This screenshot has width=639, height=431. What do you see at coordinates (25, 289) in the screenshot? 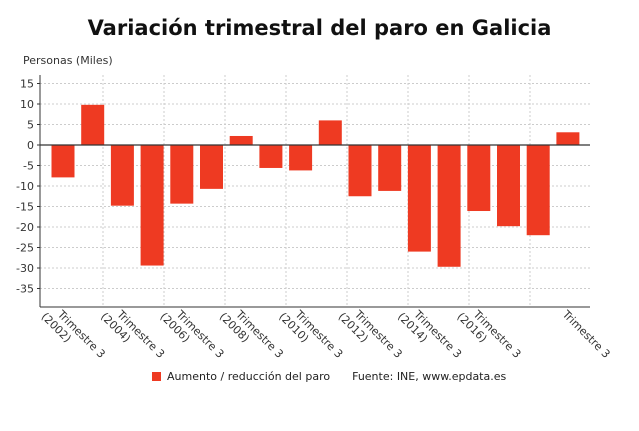
I see `y-tick-label: -35` at bounding box center [25, 289].